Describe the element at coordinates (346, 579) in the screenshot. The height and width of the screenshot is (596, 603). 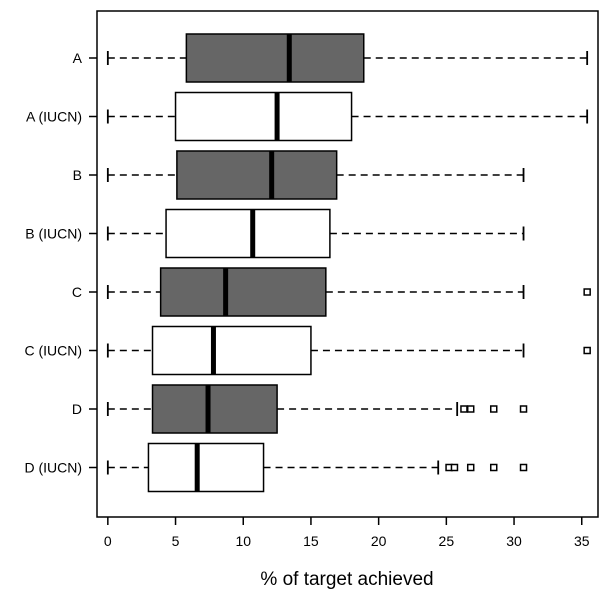
I see `x-axis-title: % of target achieved` at that location.